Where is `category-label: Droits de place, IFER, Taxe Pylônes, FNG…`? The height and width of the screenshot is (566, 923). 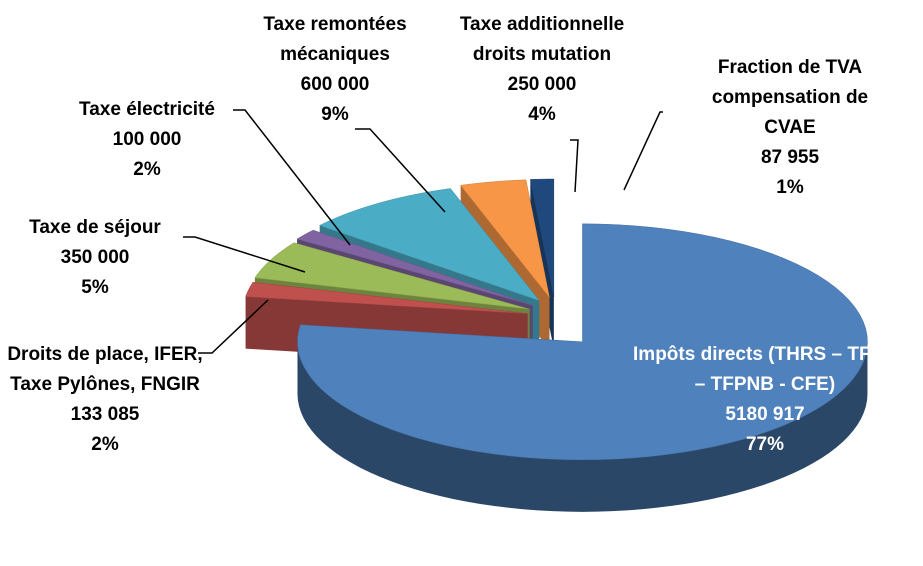 category-label: Droits de place, IFER, Taxe Pylônes, FNG… is located at coordinates (105, 369).